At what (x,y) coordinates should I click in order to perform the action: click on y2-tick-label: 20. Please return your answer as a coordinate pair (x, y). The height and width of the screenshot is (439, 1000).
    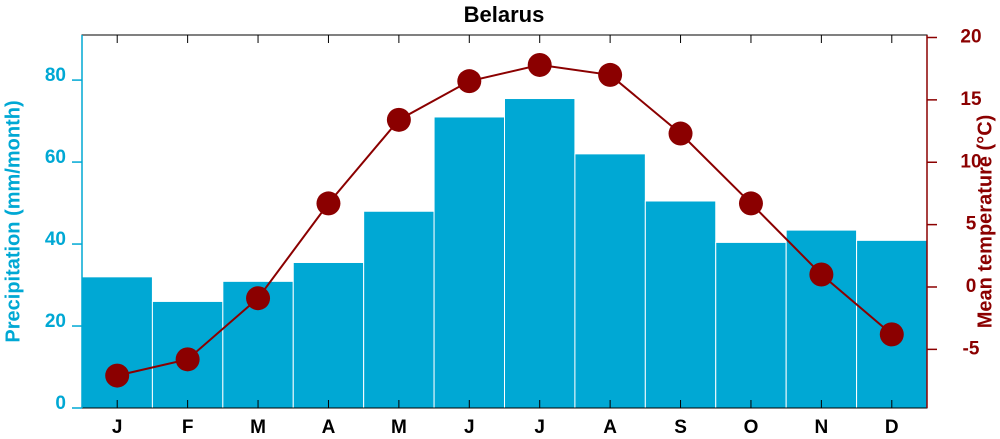
    Looking at the image, I should click on (970, 37).